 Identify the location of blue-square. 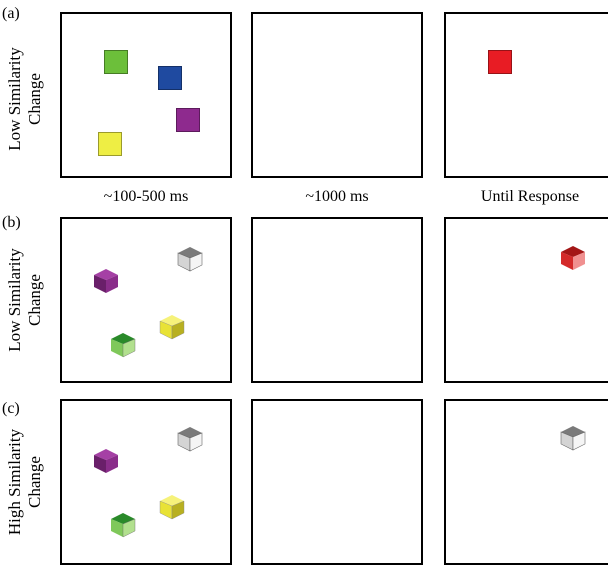
(170, 78).